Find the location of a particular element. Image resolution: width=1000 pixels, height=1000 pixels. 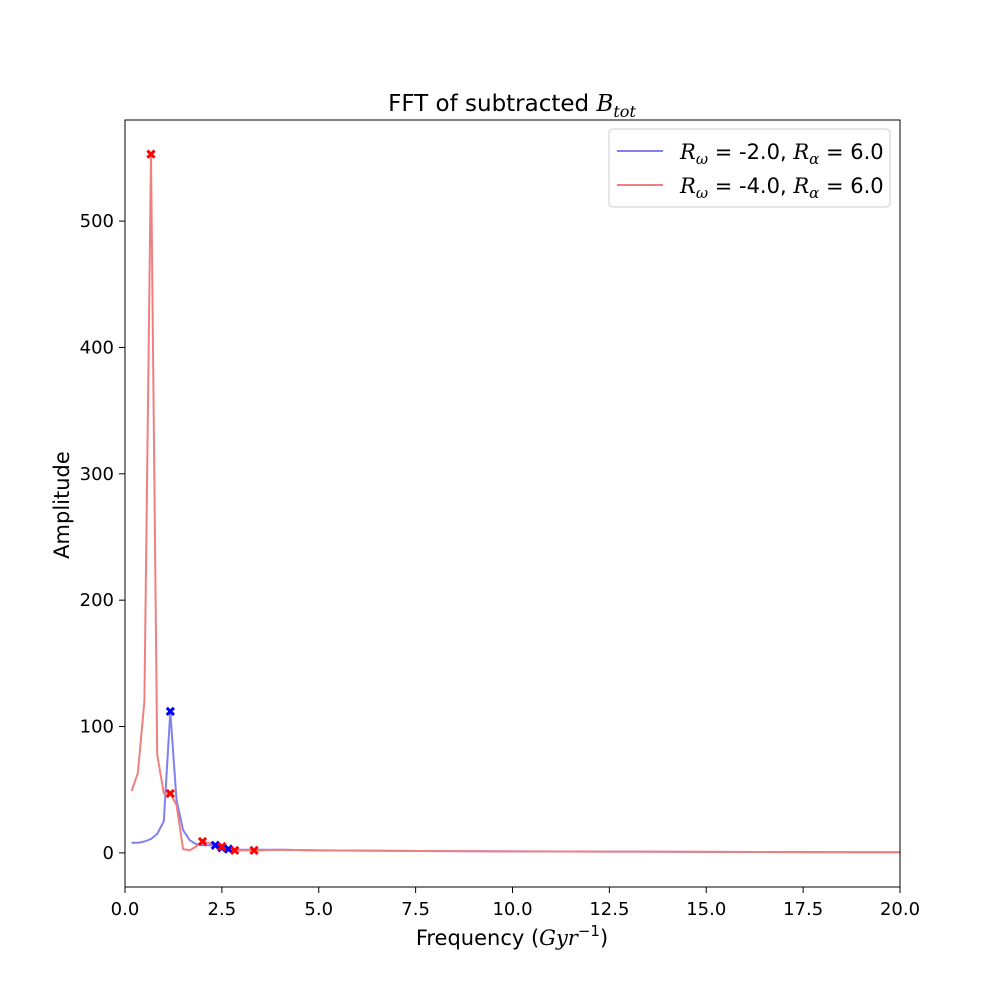

y-tick-label: 300 is located at coordinates (97, 474).